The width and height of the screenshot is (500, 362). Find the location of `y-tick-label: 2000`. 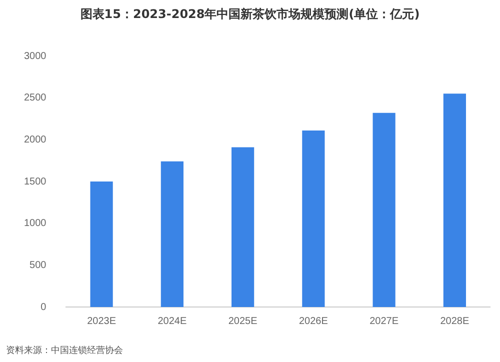

y-tick-label: 2000 is located at coordinates (35, 140).